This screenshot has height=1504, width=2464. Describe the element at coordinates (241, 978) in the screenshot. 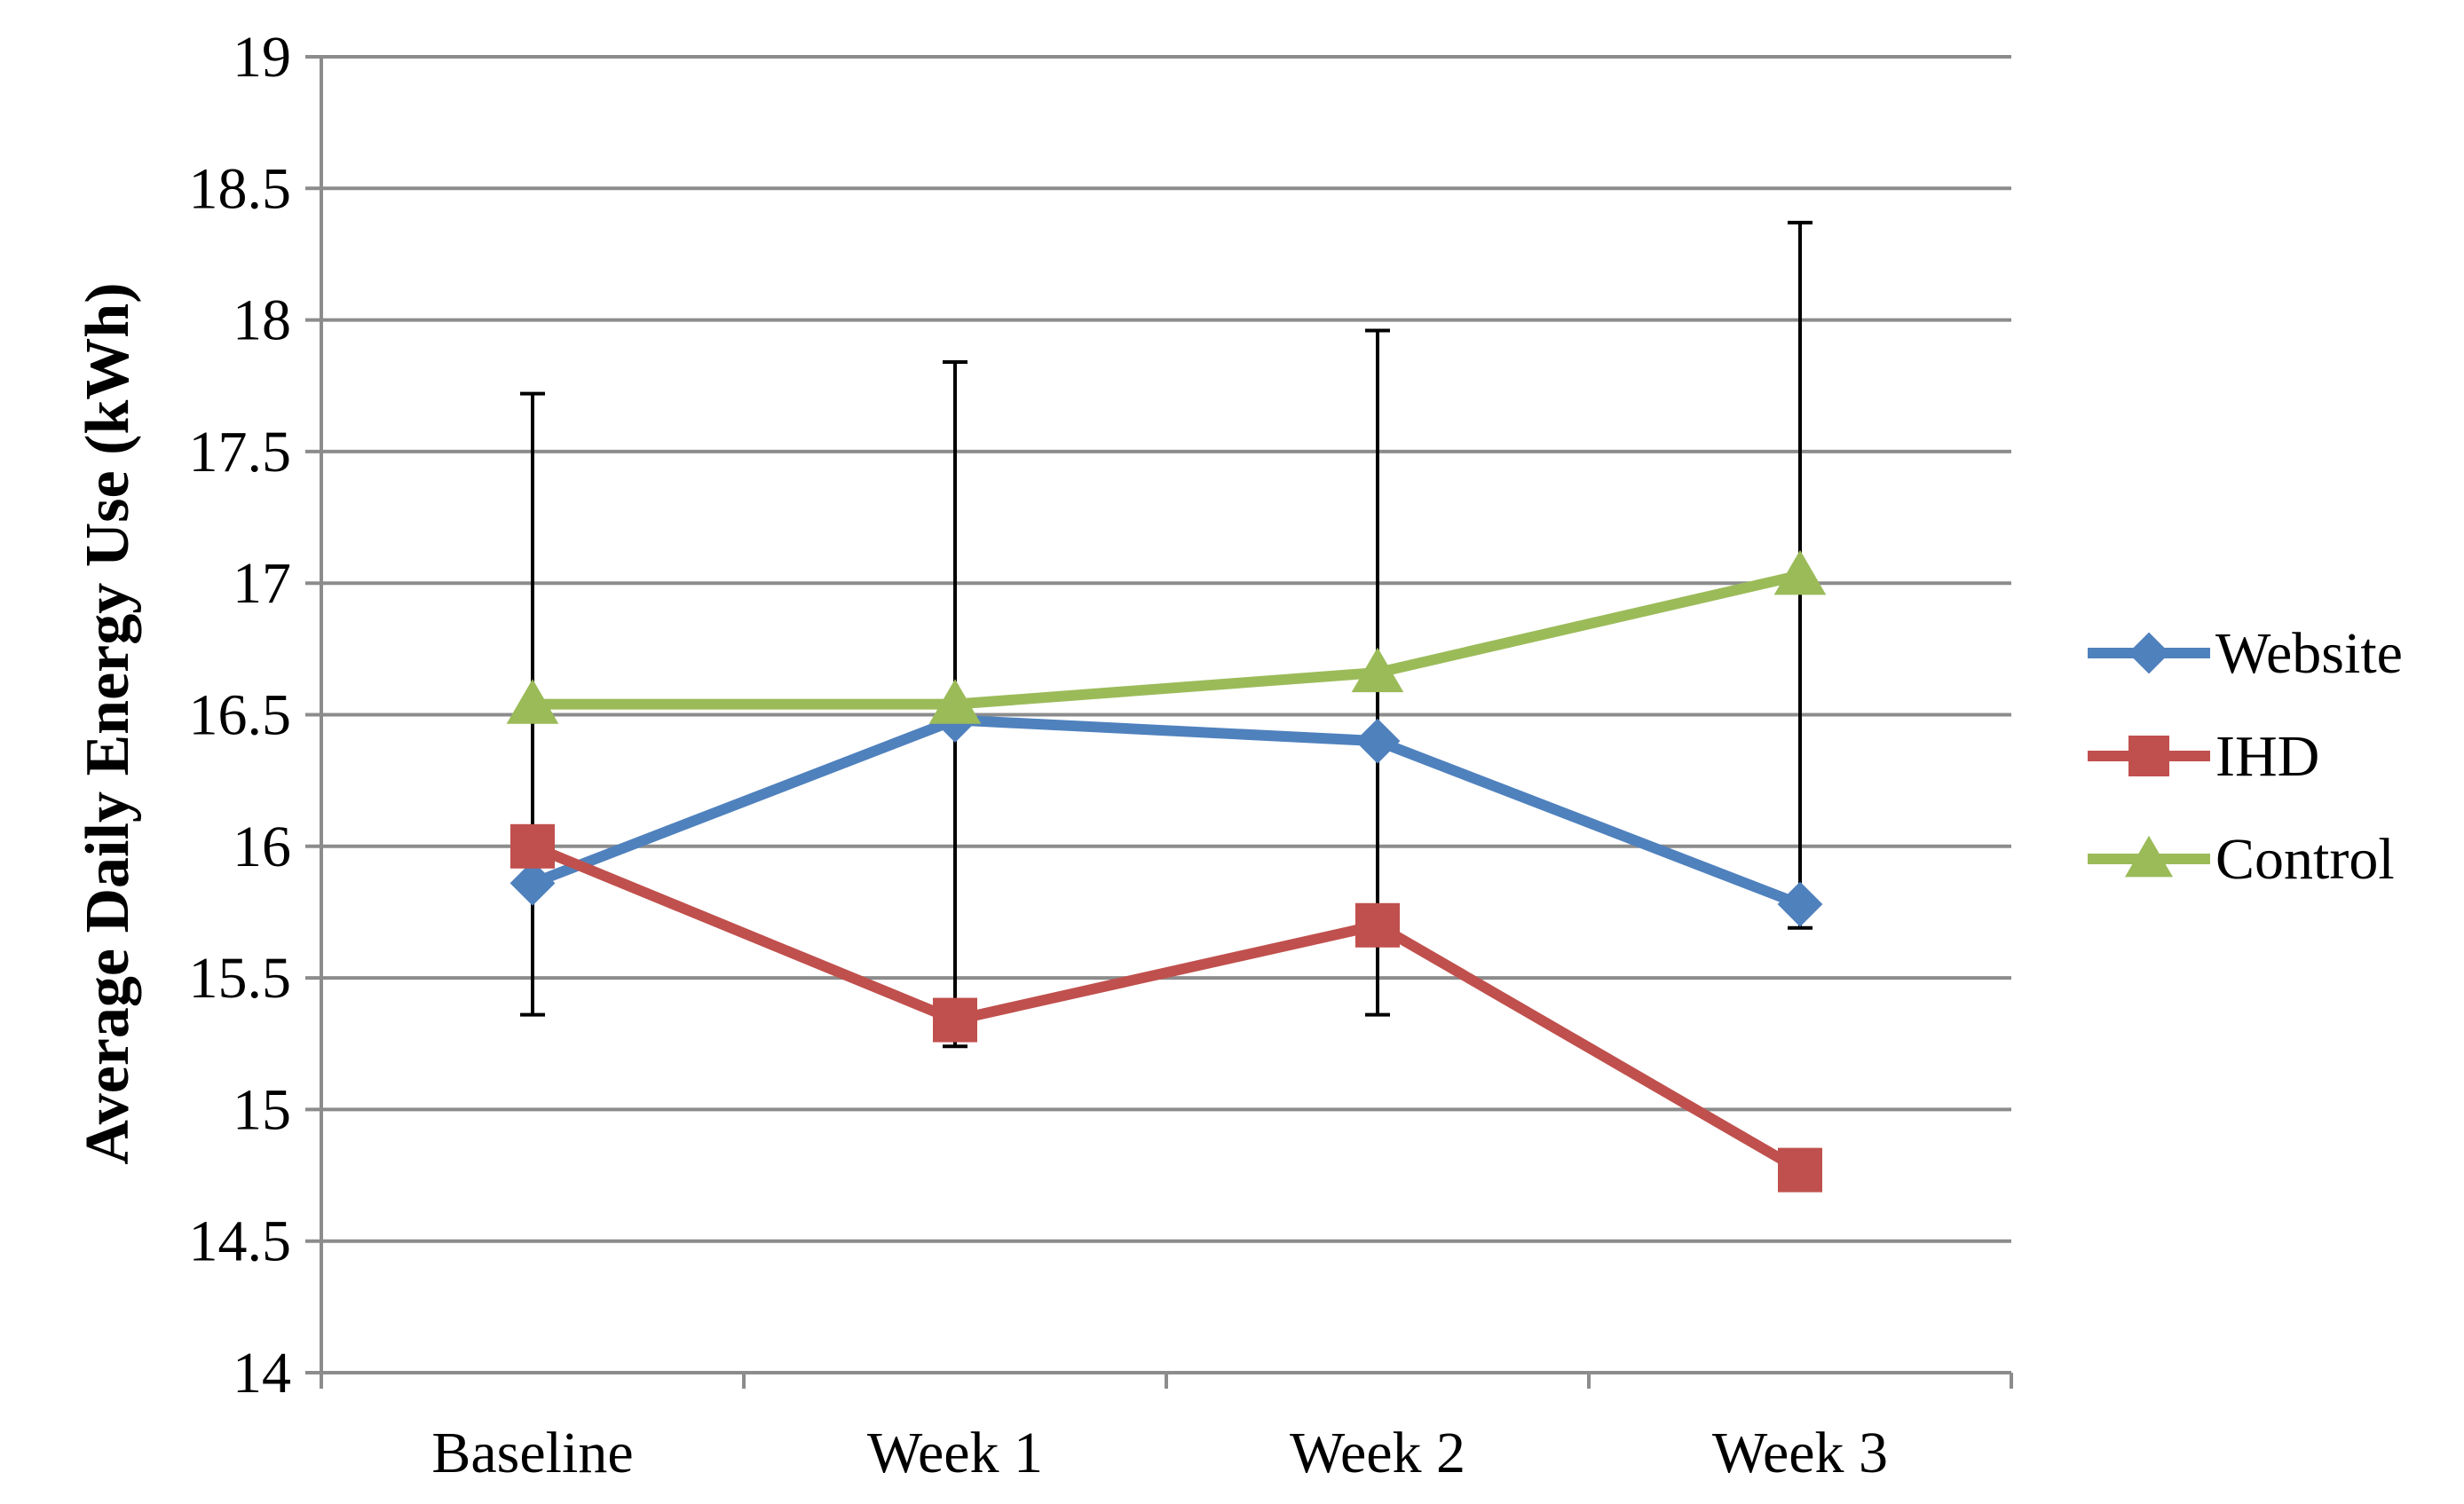

I see `y-tick-label: 15.5` at that location.